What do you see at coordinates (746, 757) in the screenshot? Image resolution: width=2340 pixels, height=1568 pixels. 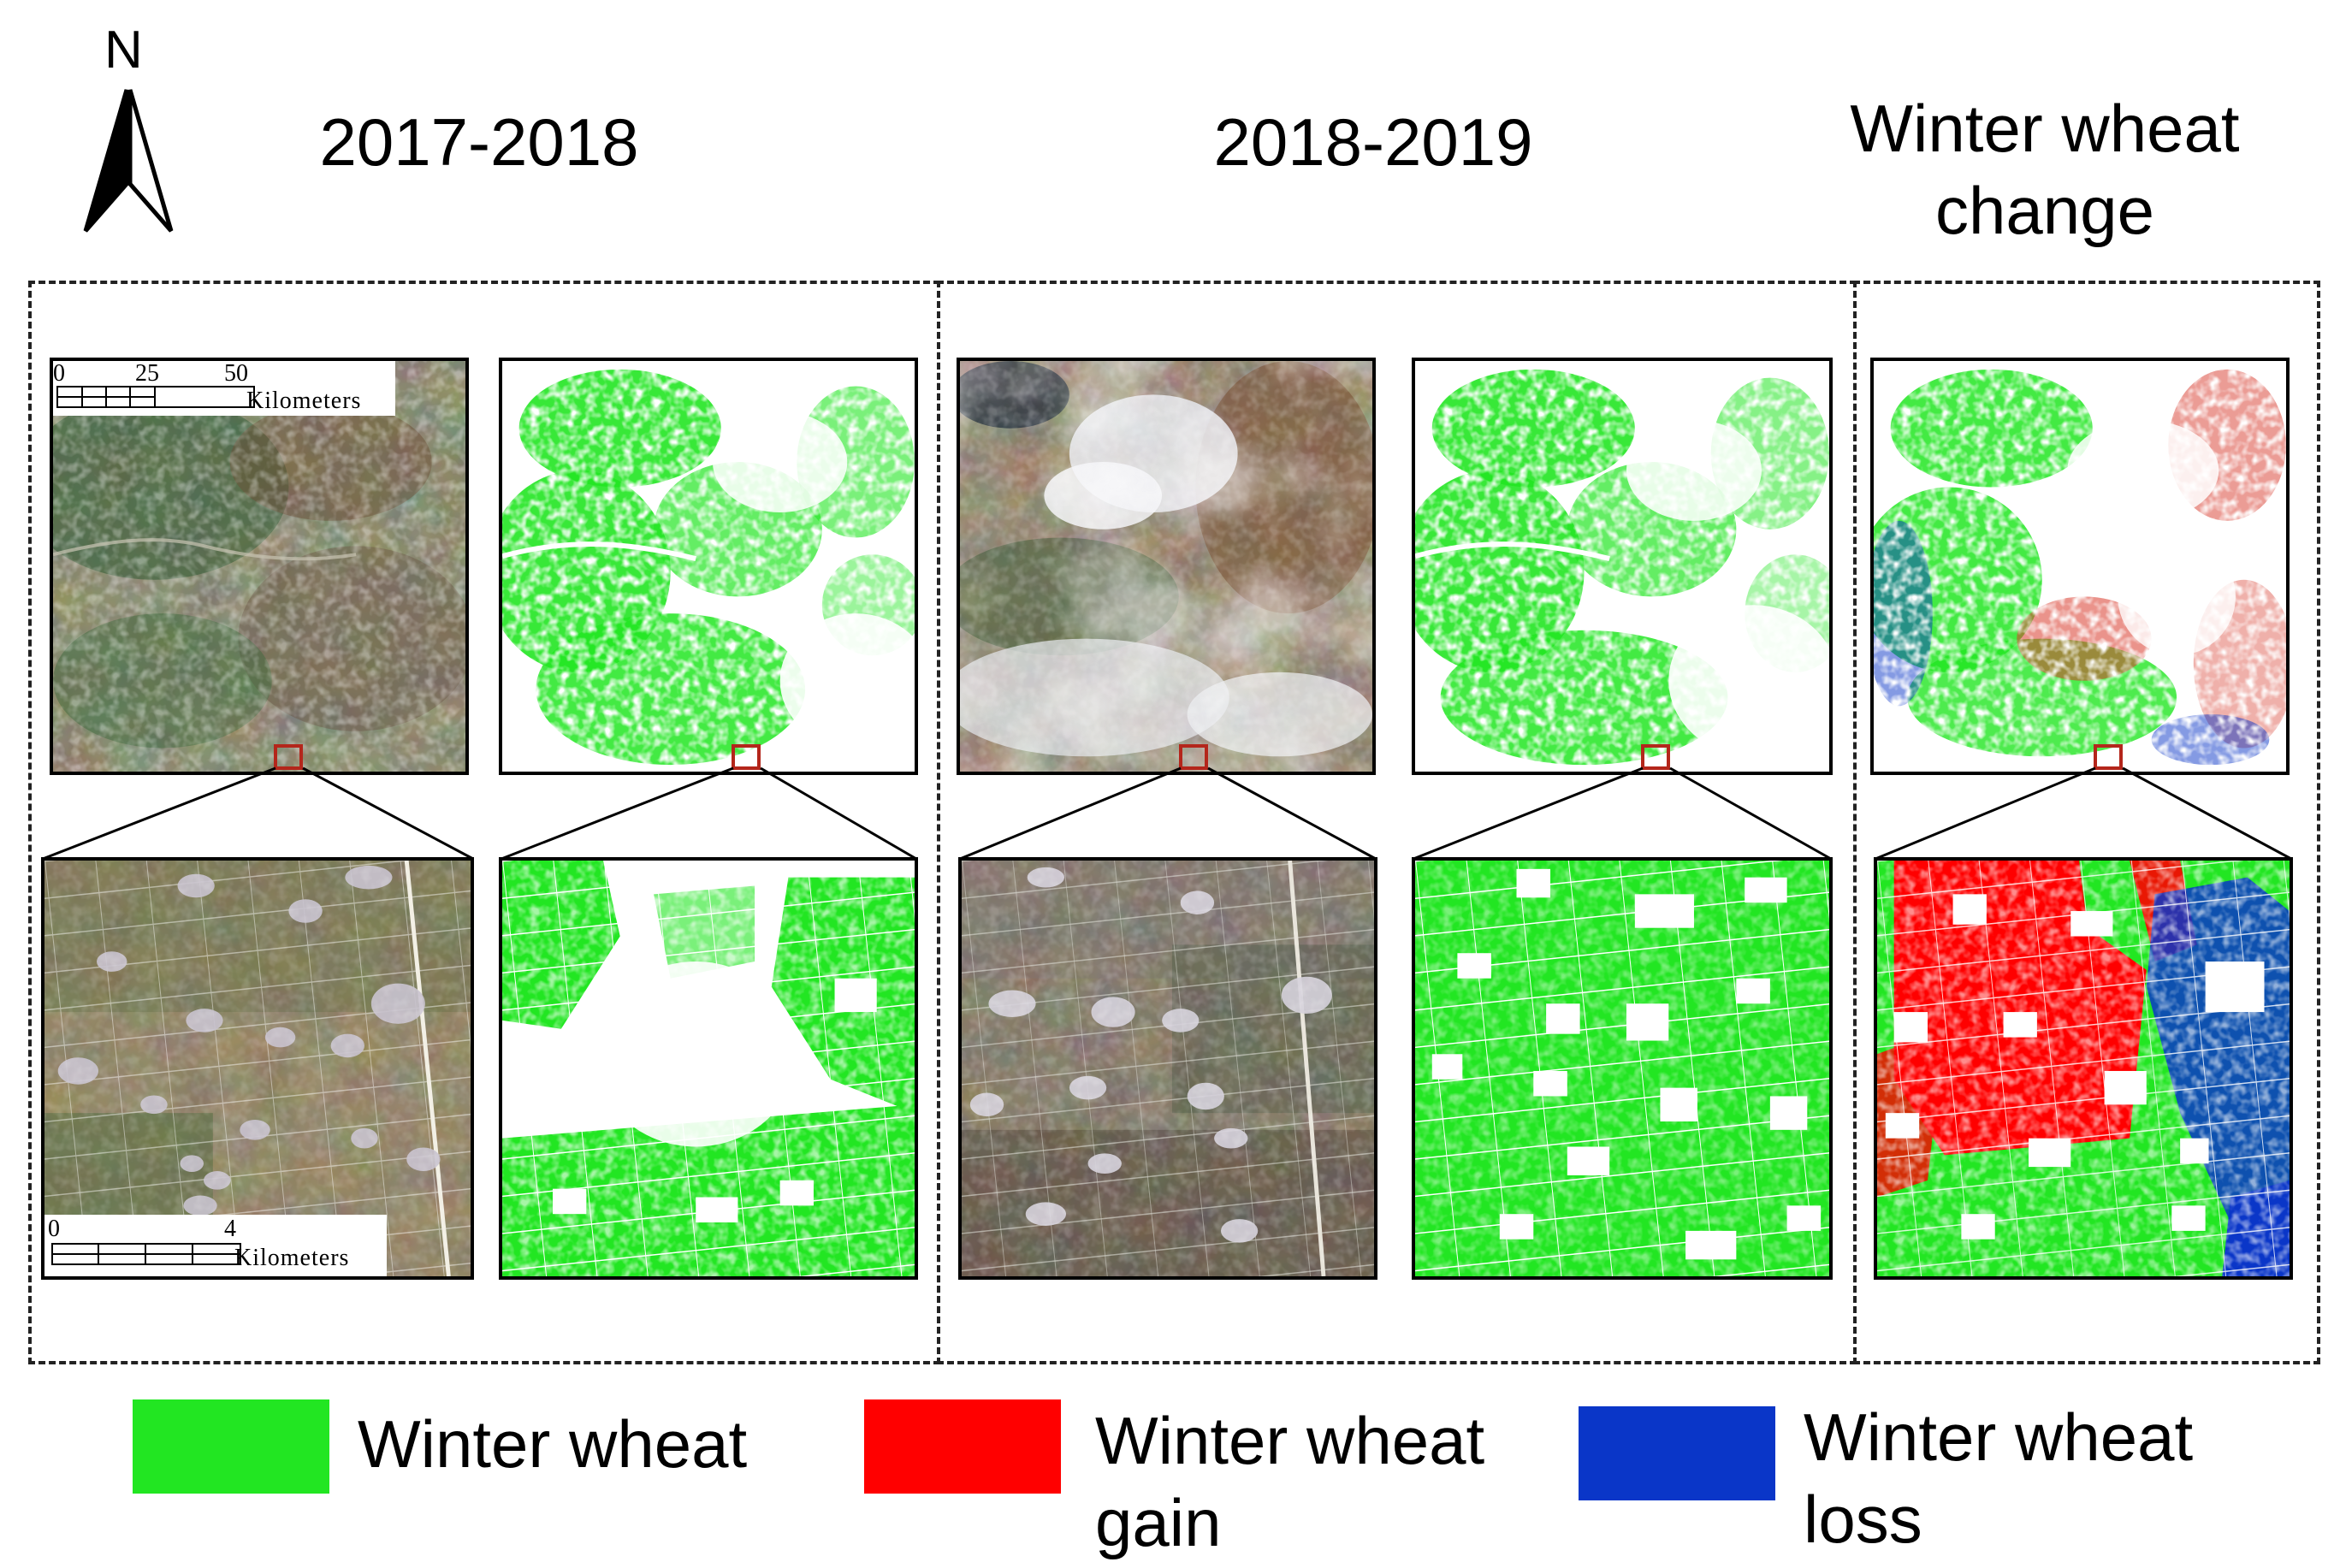 I see `roi-box-2017-wheat` at bounding box center [746, 757].